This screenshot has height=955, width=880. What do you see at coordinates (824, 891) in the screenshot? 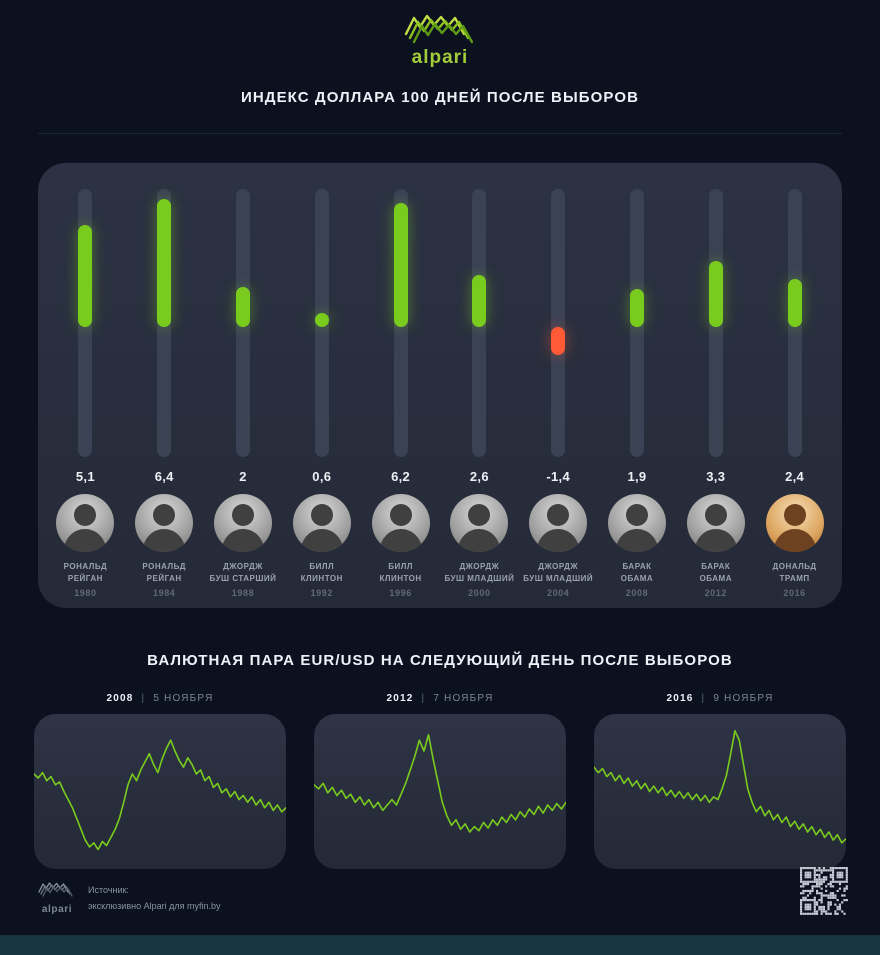
I see `qr-code` at bounding box center [824, 891].